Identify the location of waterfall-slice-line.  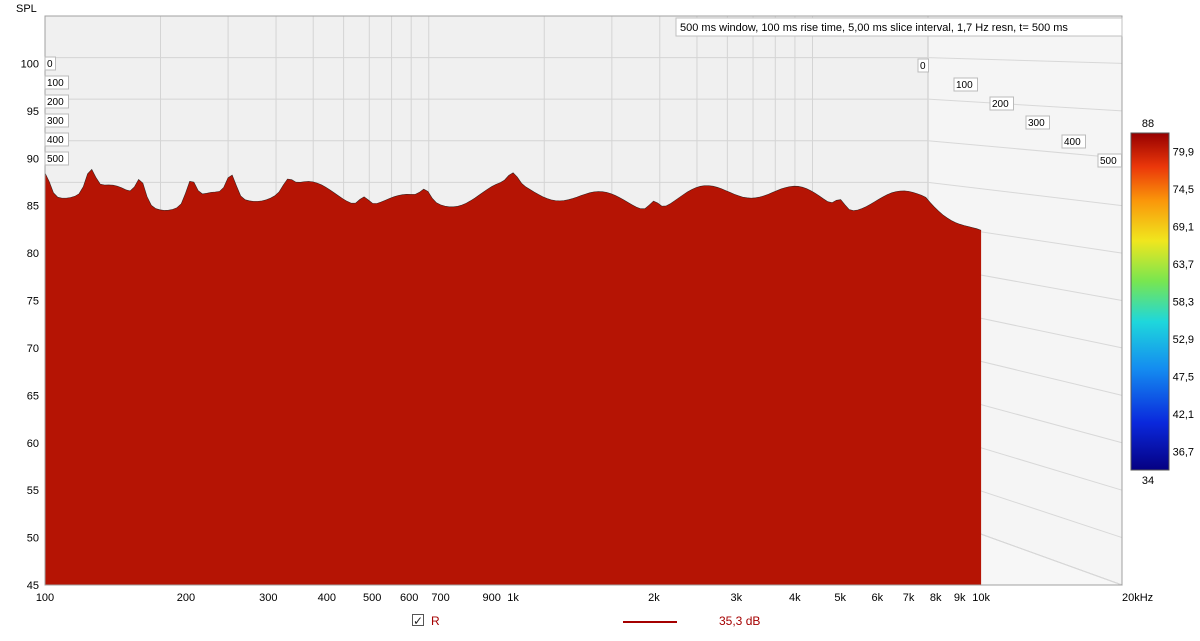
(513, 199).